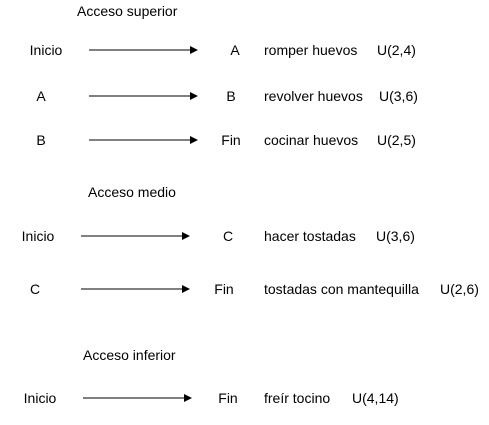  I want to click on duration-tostadas-con-mantequilla: U(2,6), so click(459, 289).